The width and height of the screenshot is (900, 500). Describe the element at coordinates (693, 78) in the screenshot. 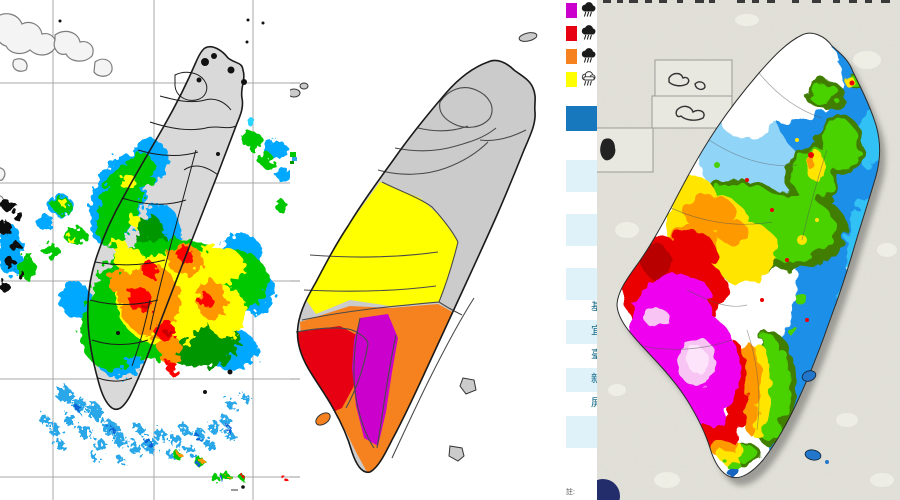

I see `inset-box-matsu` at that location.